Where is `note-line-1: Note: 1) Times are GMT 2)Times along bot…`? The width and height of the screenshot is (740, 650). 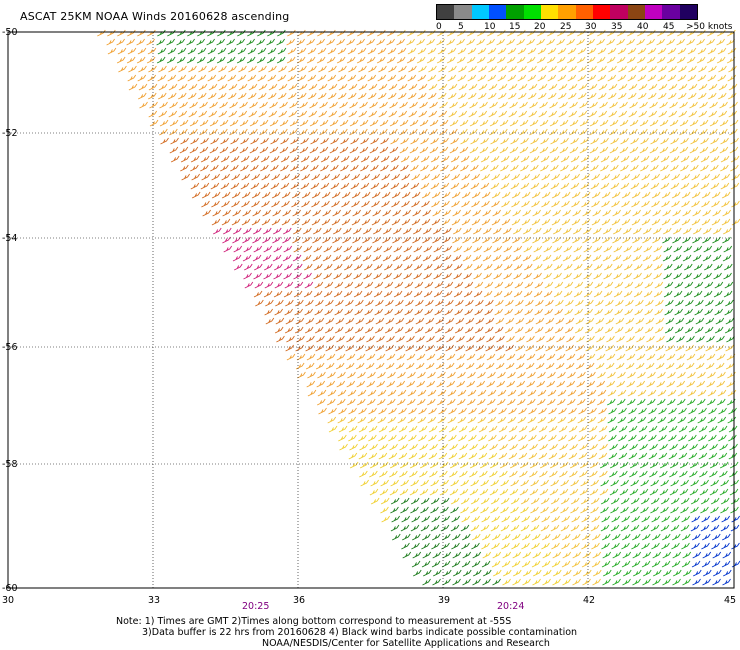 note-line-1: Note: 1) Times are GMT 2)Times along bot… is located at coordinates (314, 621).